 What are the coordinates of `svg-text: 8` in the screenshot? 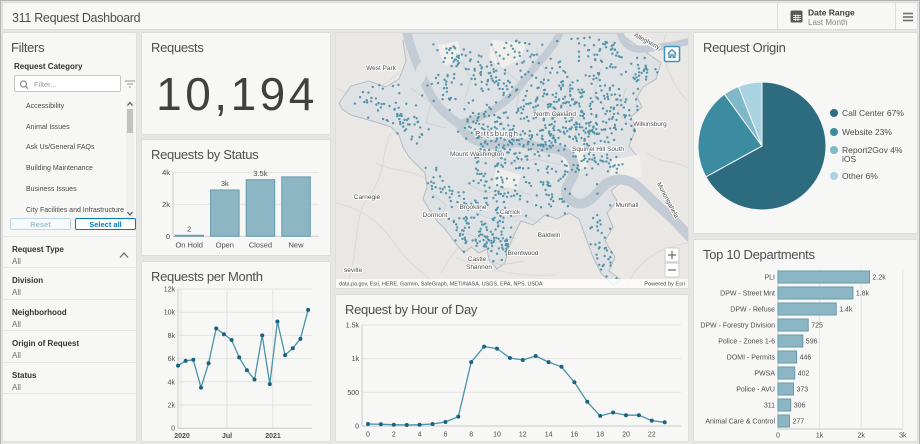 It's located at (471, 435).